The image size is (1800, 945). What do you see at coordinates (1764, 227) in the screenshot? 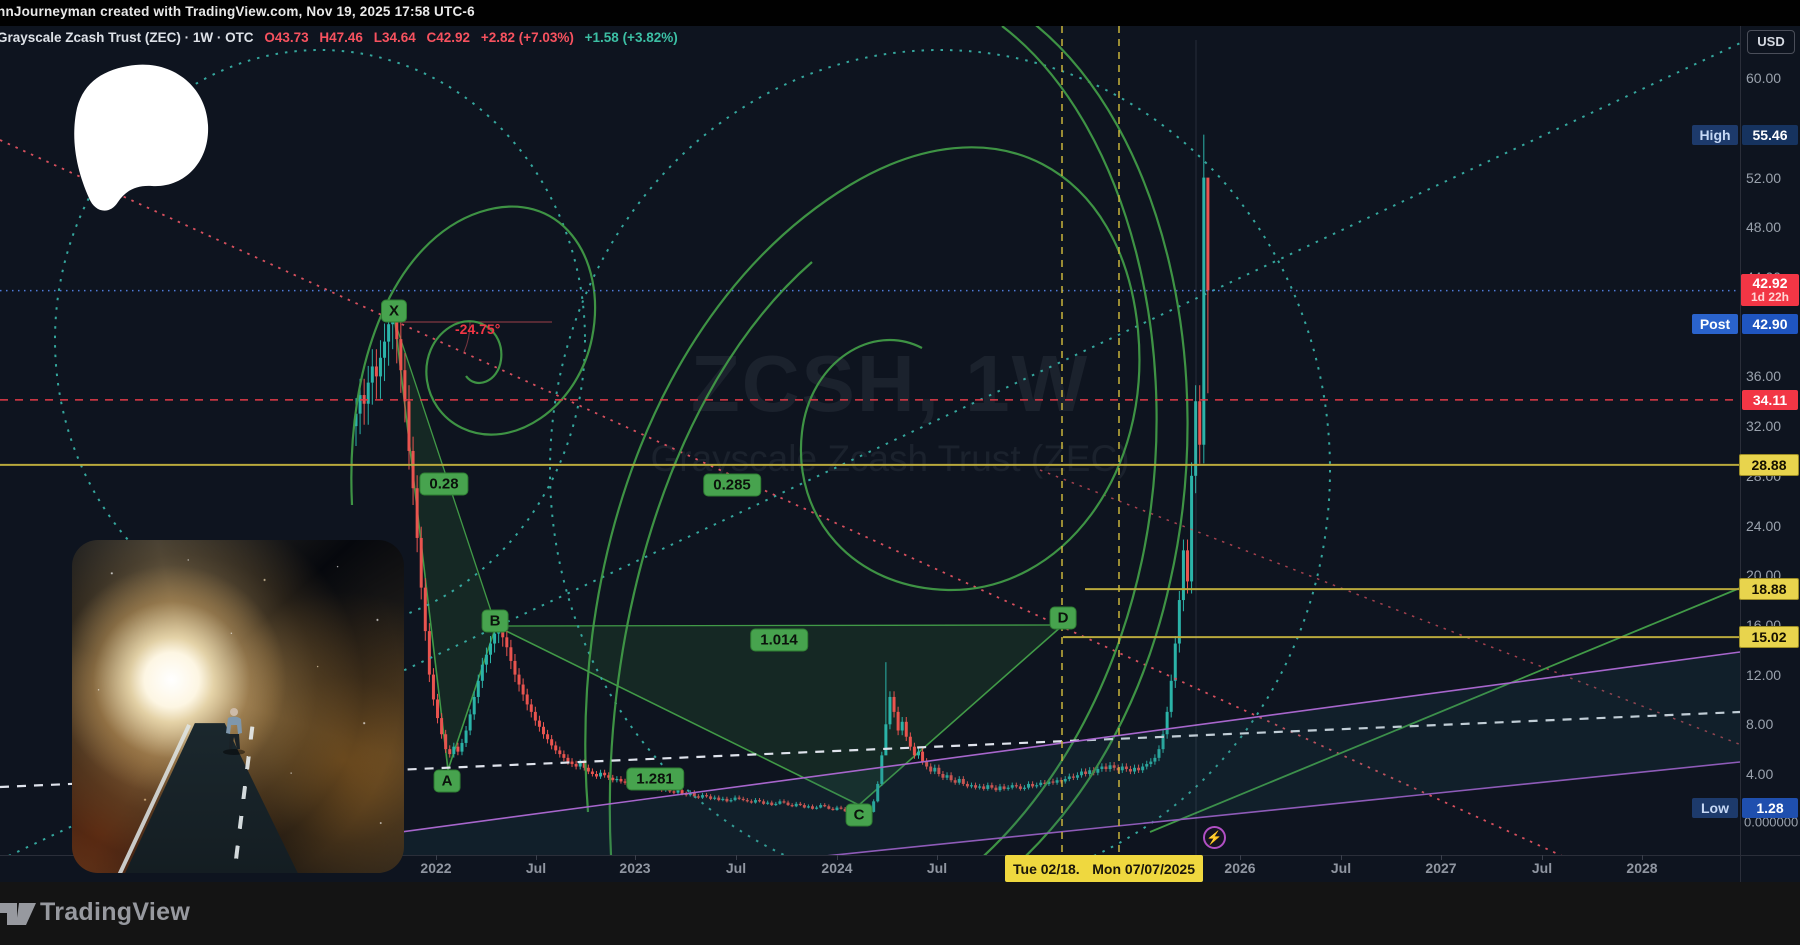
I see `price-tick: 48.00` at bounding box center [1764, 227].